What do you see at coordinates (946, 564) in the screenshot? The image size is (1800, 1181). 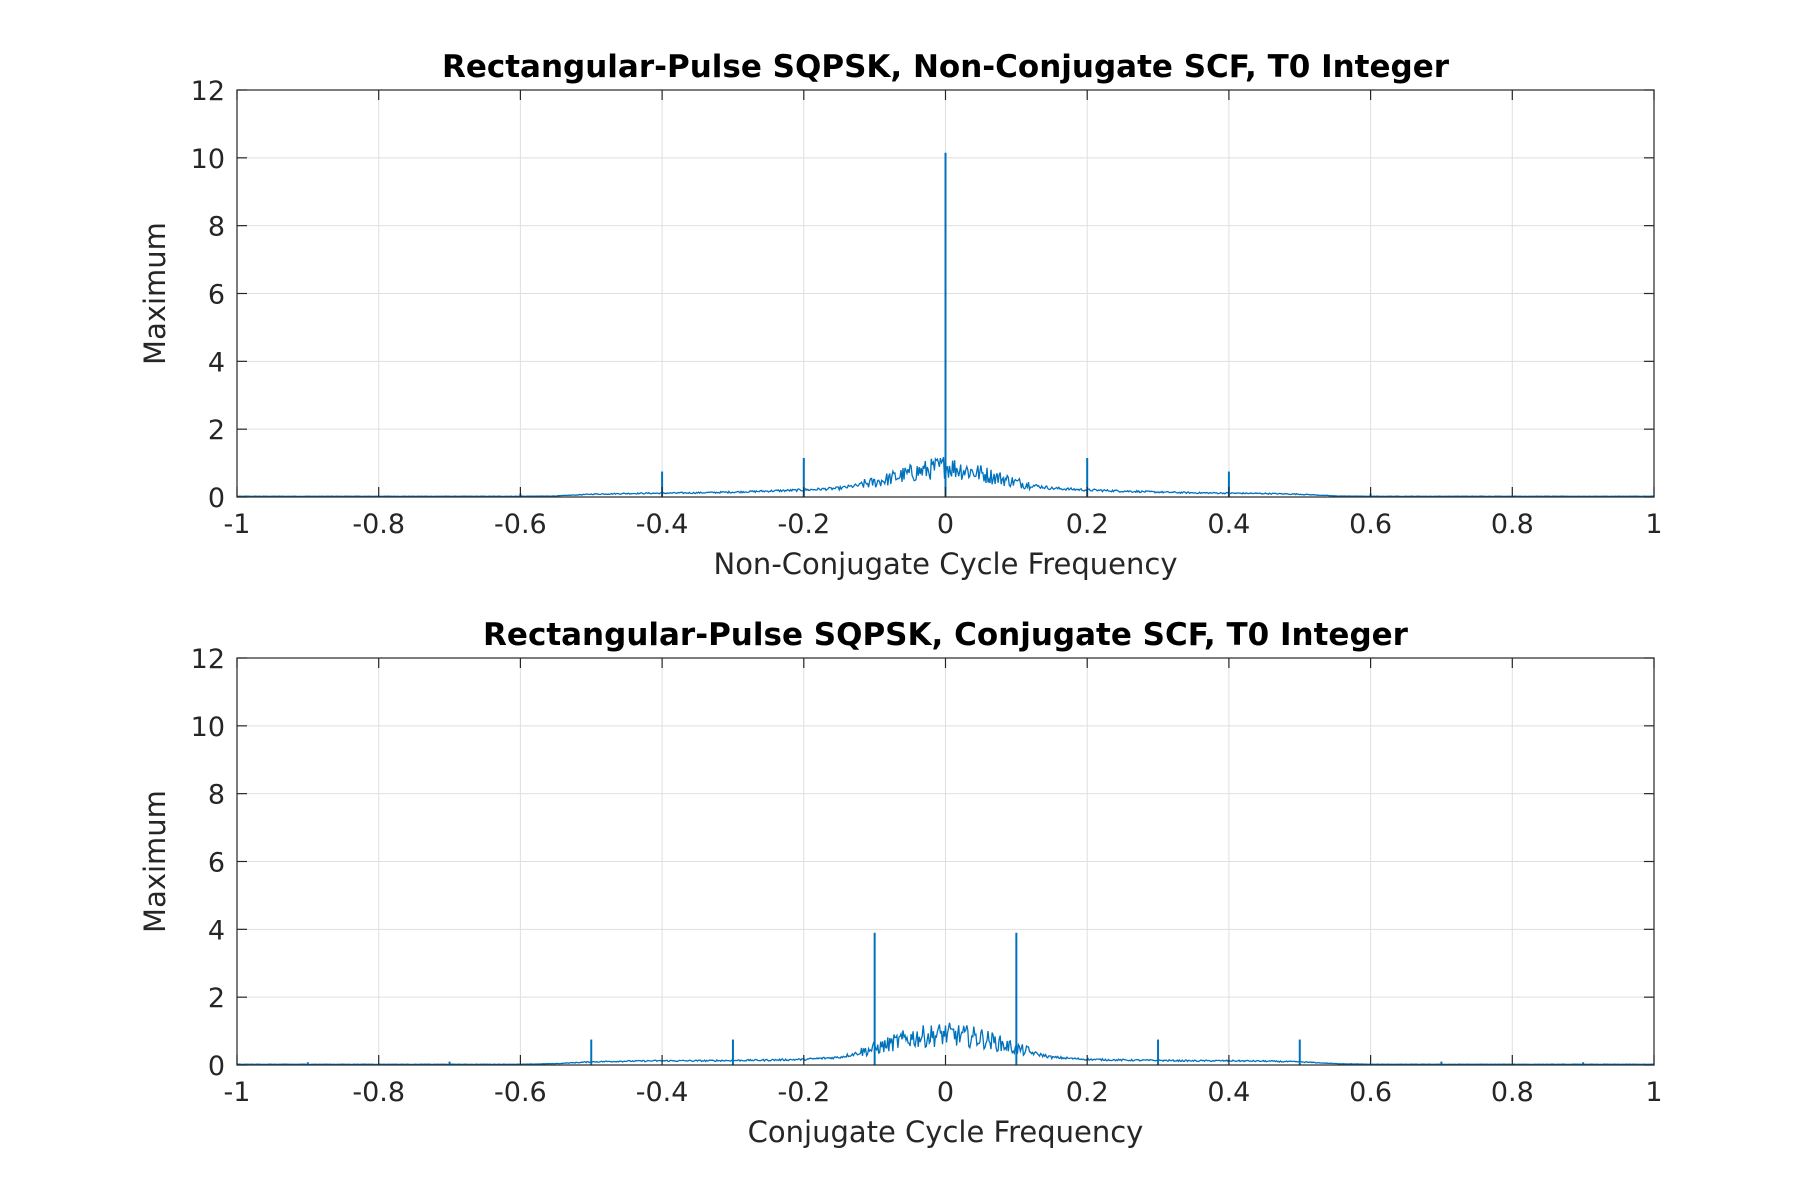 I see `x-axis-label: Non-Conjugate Cycle Frequency` at bounding box center [946, 564].